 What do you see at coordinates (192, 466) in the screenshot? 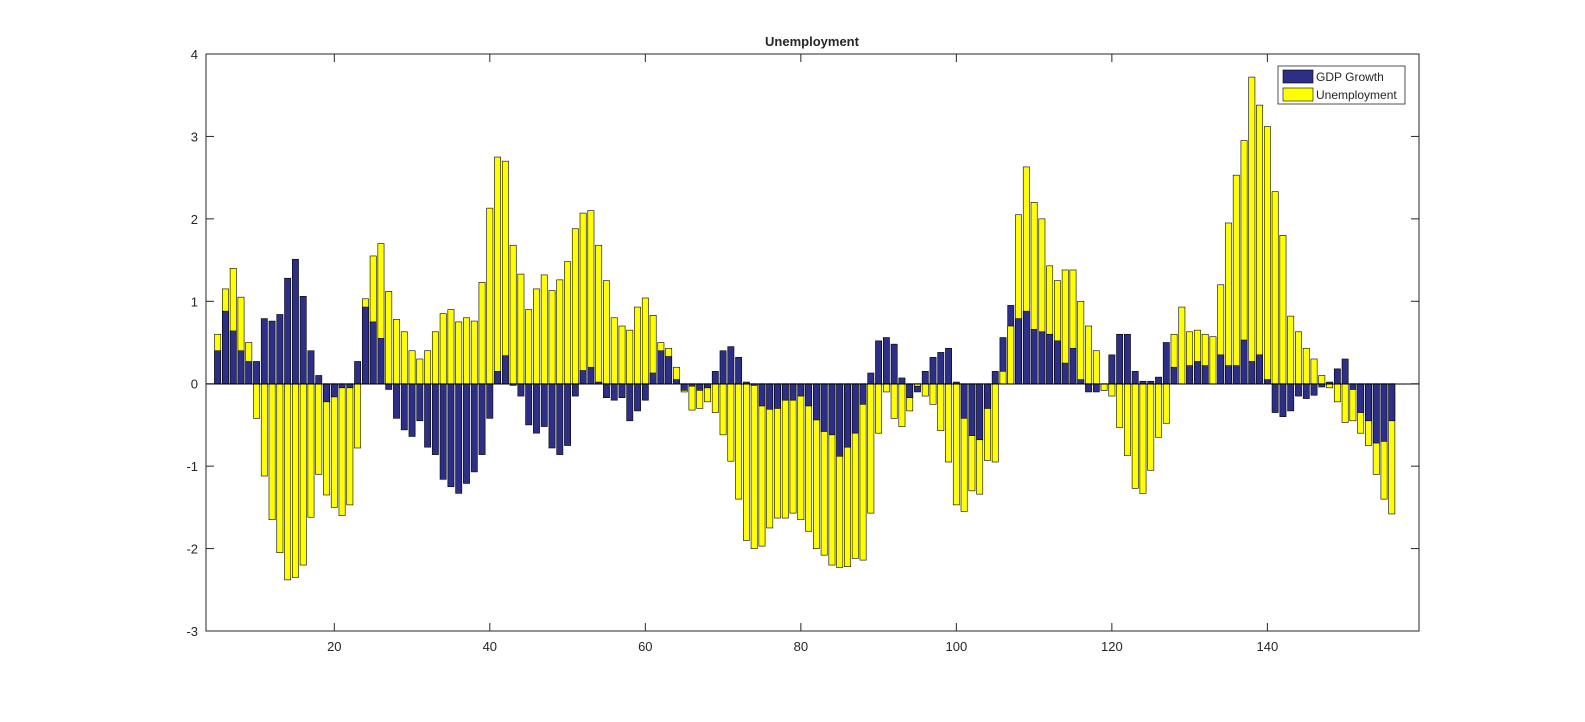
I see `y-tick-label--1: -1` at bounding box center [192, 466].